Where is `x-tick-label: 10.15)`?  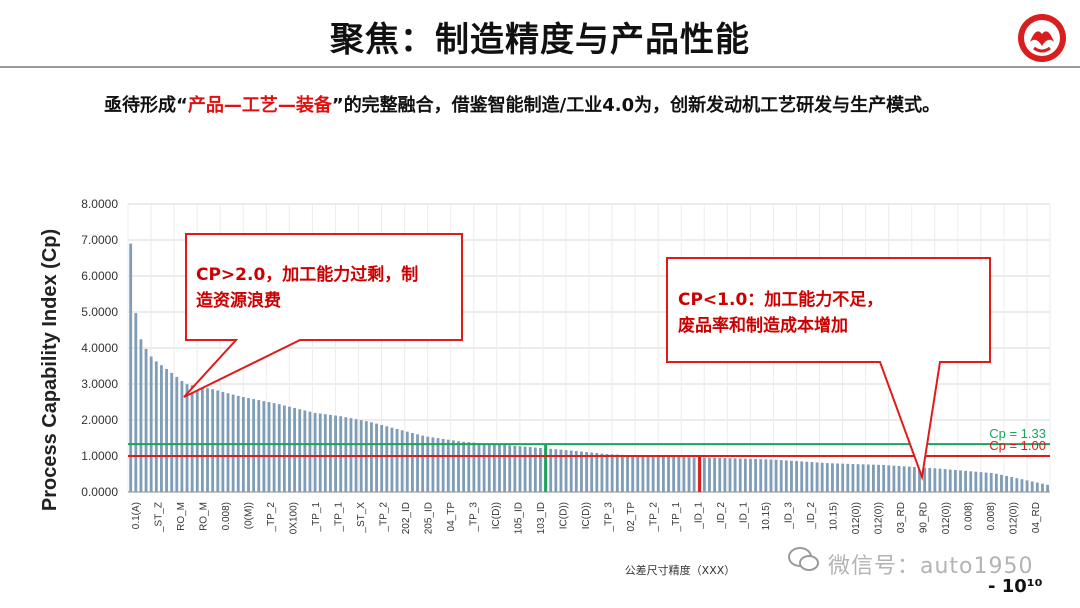
x-tick-label: 10.15) is located at coordinates (766, 516).